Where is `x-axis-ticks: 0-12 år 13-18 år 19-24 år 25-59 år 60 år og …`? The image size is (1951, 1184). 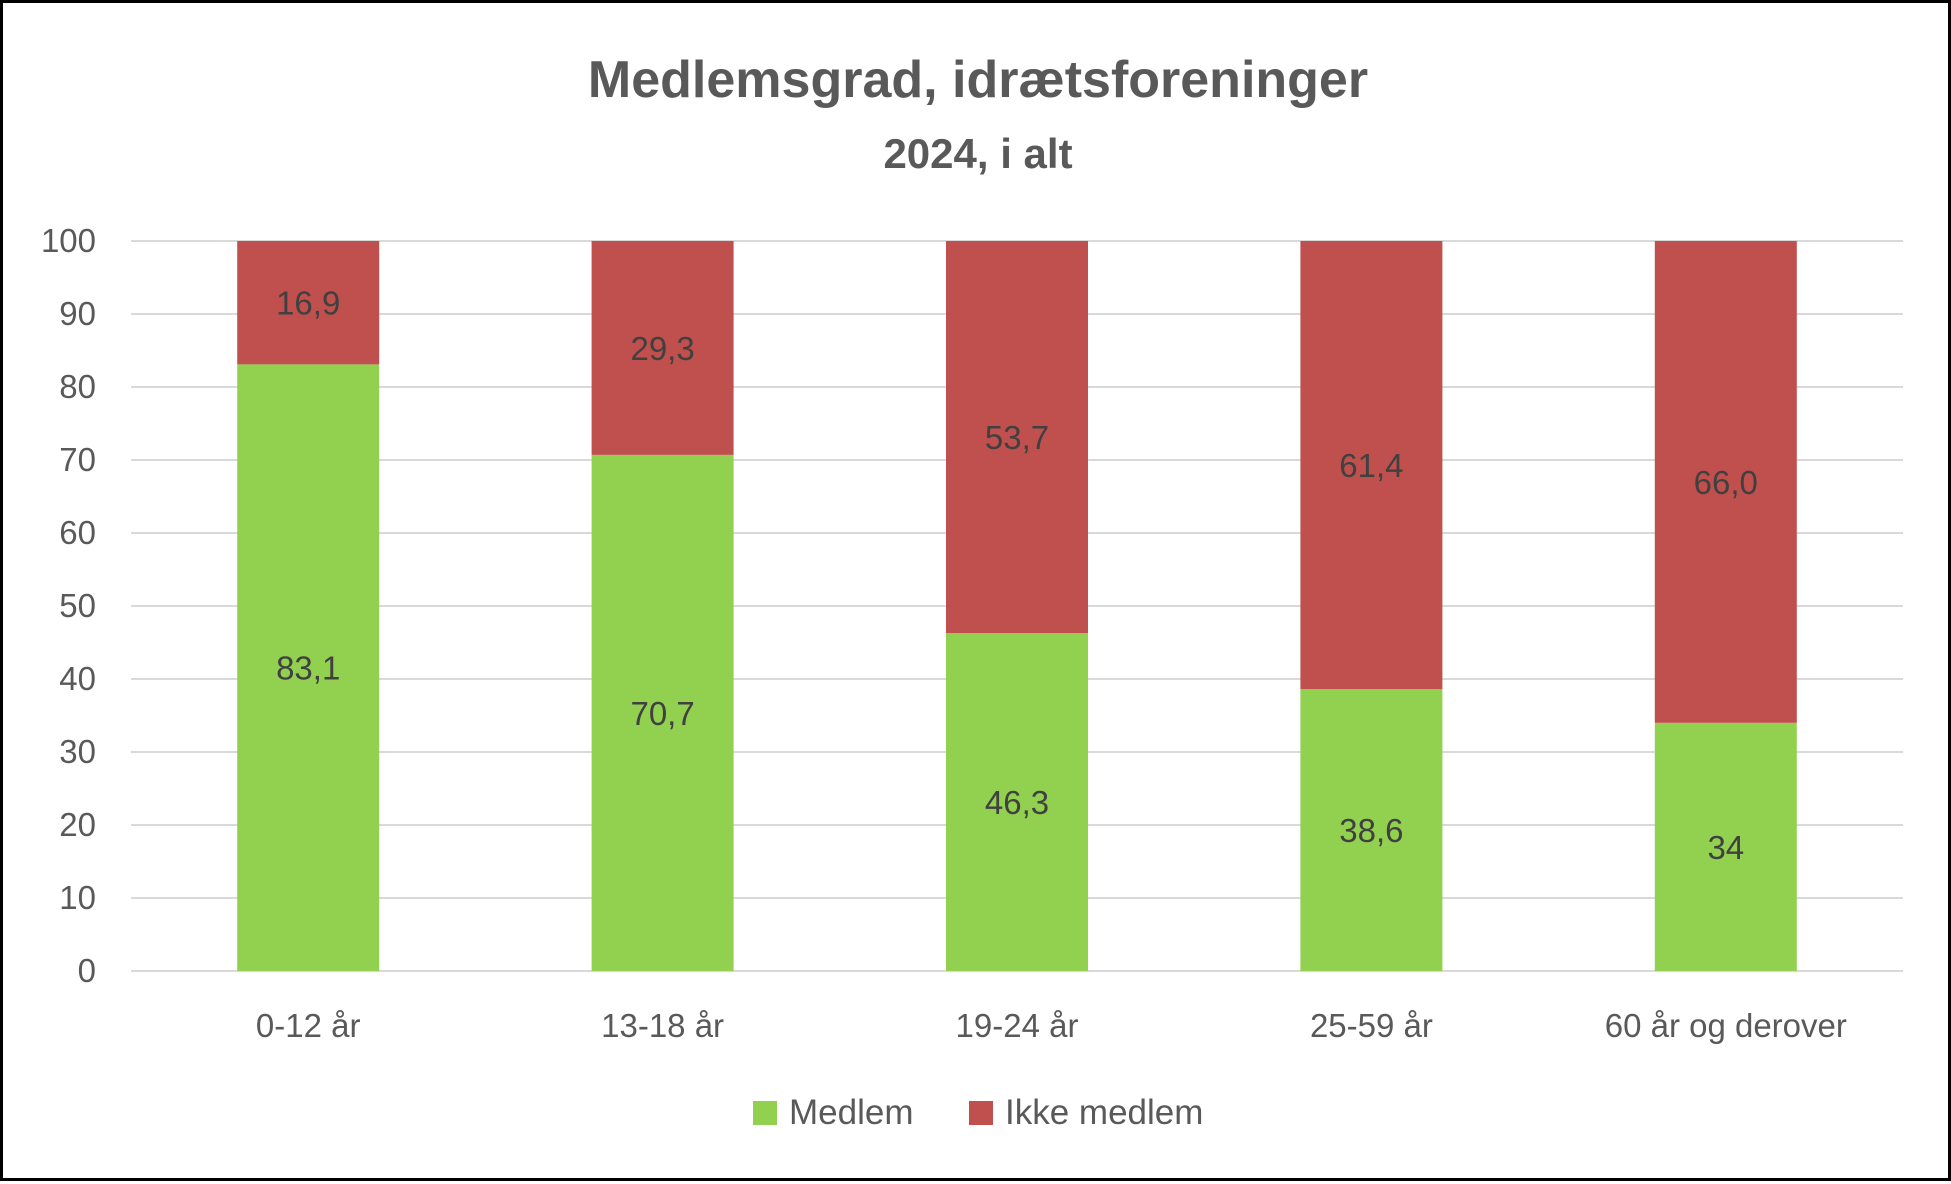 x-axis-ticks: 0-12 år 13-18 år 19-24 år 25-59 år 60 år og … is located at coordinates (1051, 1025).